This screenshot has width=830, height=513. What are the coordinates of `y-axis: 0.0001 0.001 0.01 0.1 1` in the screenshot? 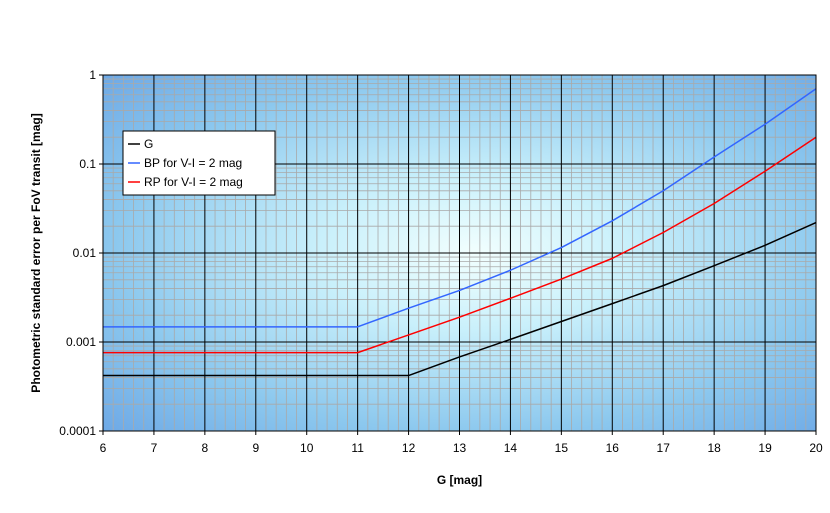 It's located at (81, 253).